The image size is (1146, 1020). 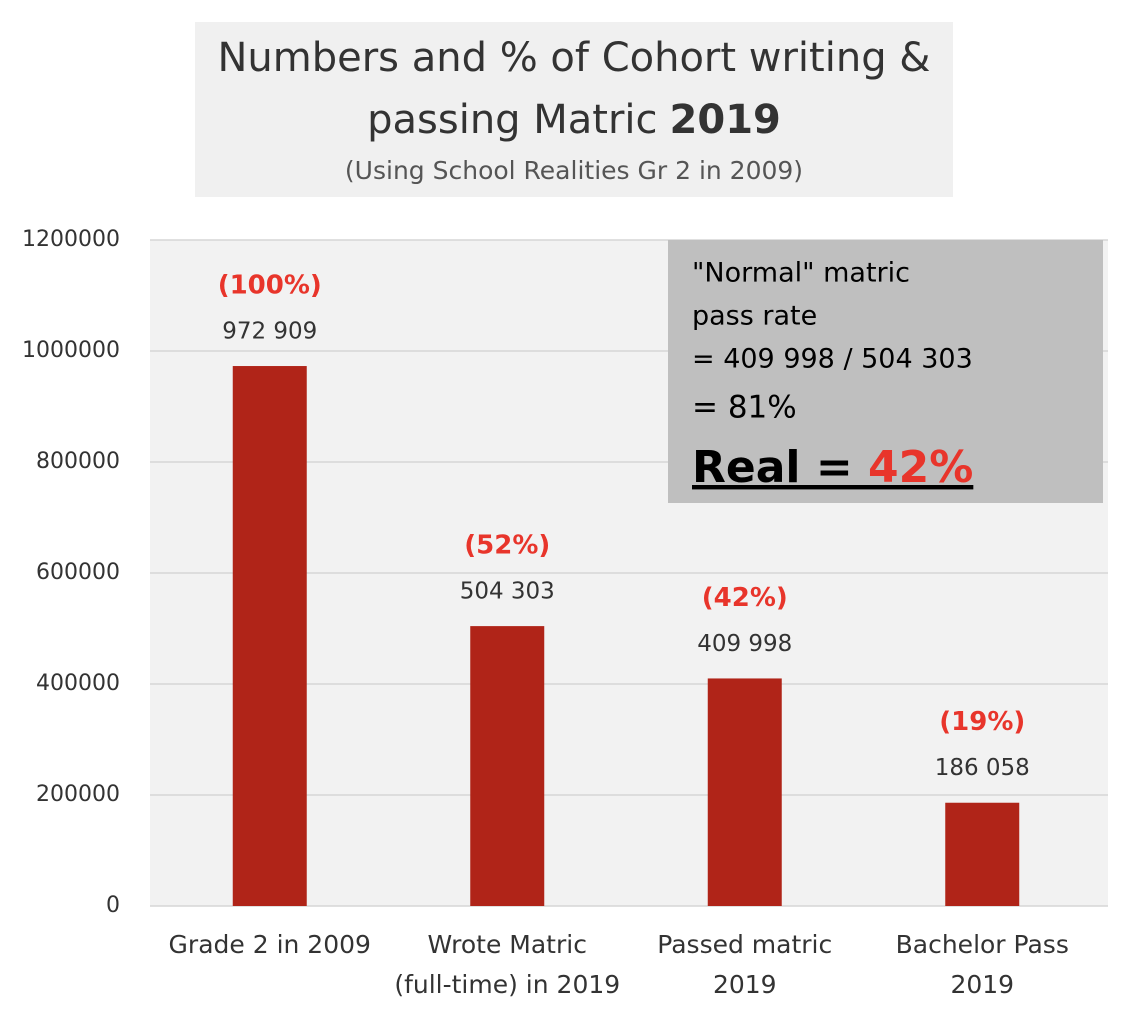 What do you see at coordinates (982, 722) in the screenshot?
I see `percent-label: (19%)` at bounding box center [982, 722].